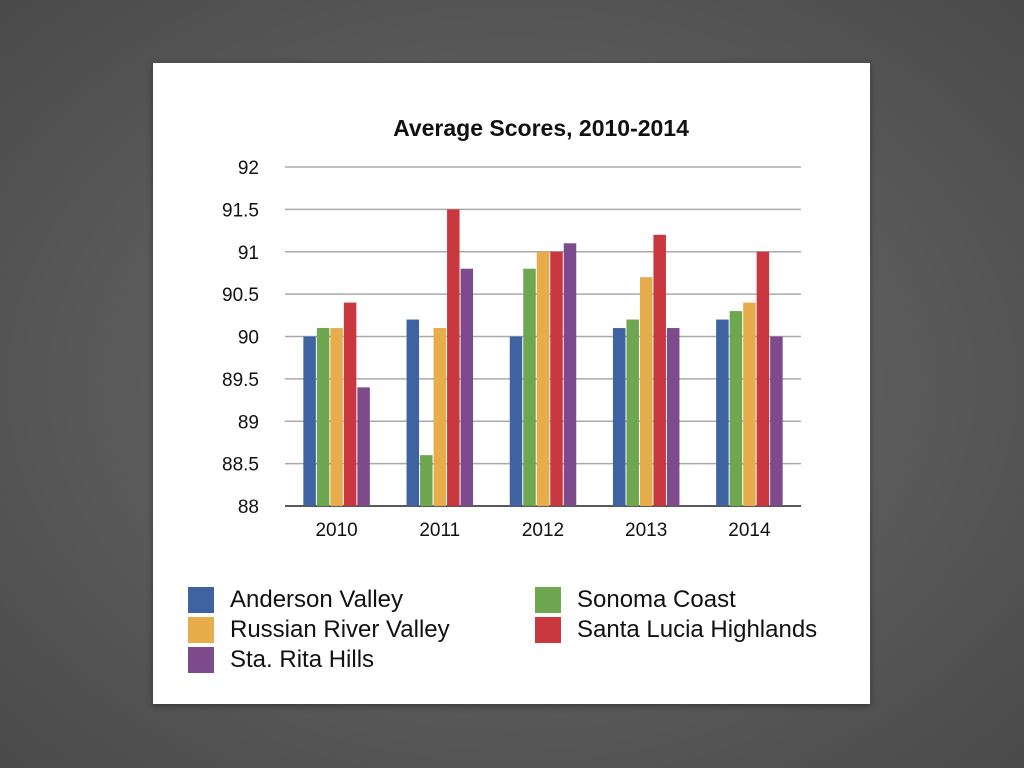 The image size is (1024, 768). I want to click on x-axis-ticks: 2010 2011 2012 2013 2014, so click(543, 530).